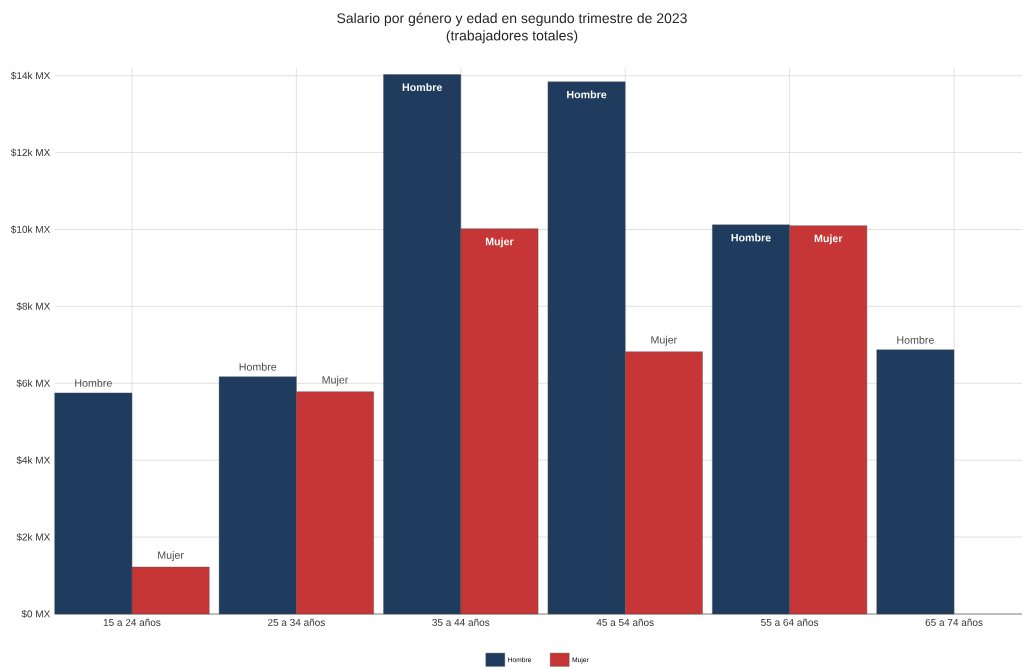 This screenshot has height=670, width=1024. Describe the element at coordinates (36, 614) in the screenshot. I see `y-tick-label: $0 MX` at that location.